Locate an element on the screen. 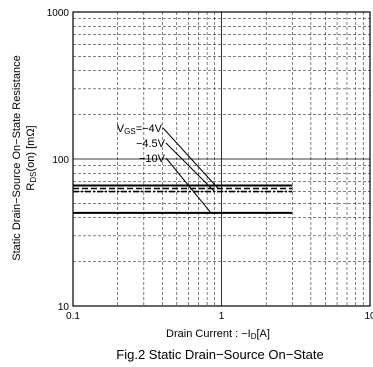 The width and height of the screenshot is (373, 367). y-axis-title-line2: RDS(on) [mΩ] is located at coordinates (31, 157).